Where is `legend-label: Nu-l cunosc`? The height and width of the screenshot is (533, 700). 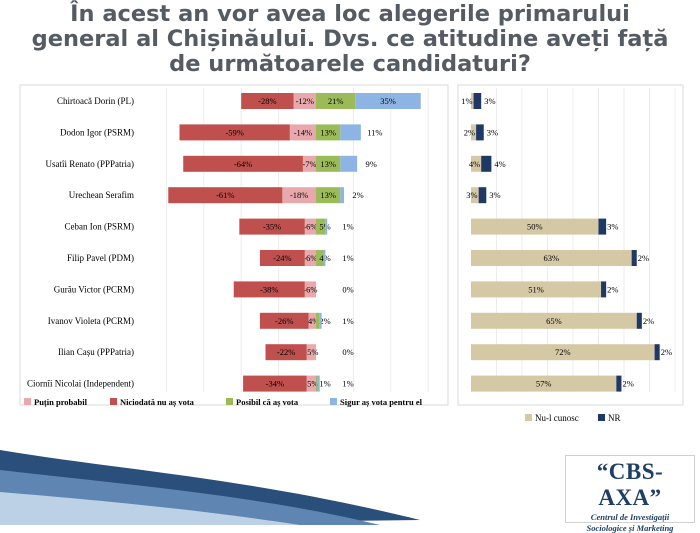
legend-label: Nu-l cunosc is located at coordinates (557, 418).